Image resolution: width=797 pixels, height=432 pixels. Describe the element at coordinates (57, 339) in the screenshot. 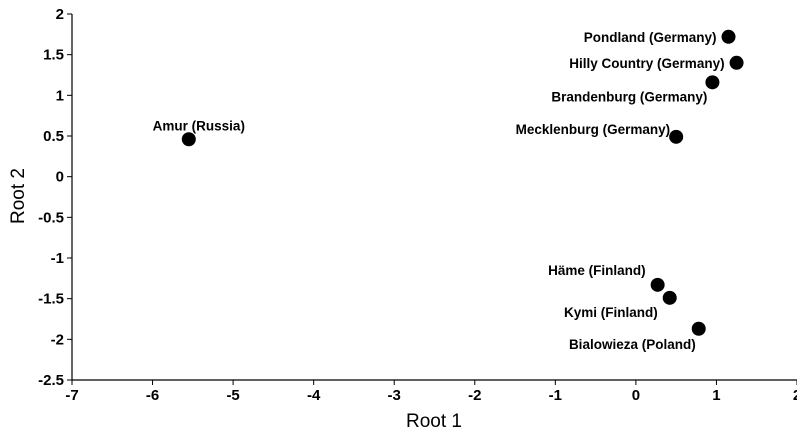

I see `y-tick-label: -2` at that location.